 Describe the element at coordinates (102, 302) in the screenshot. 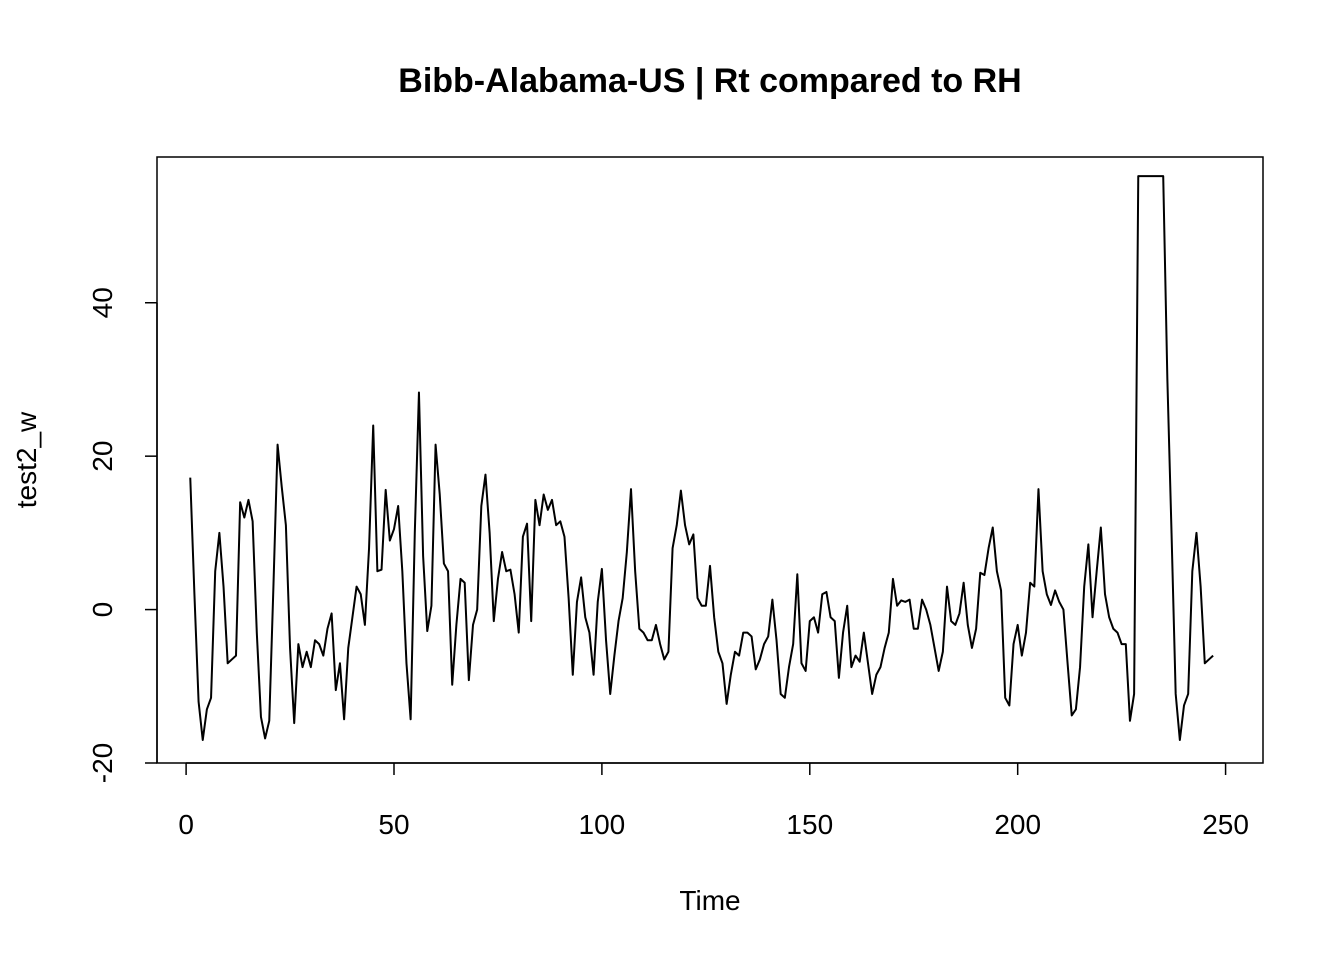

I see `y-tick-label: 40` at that location.